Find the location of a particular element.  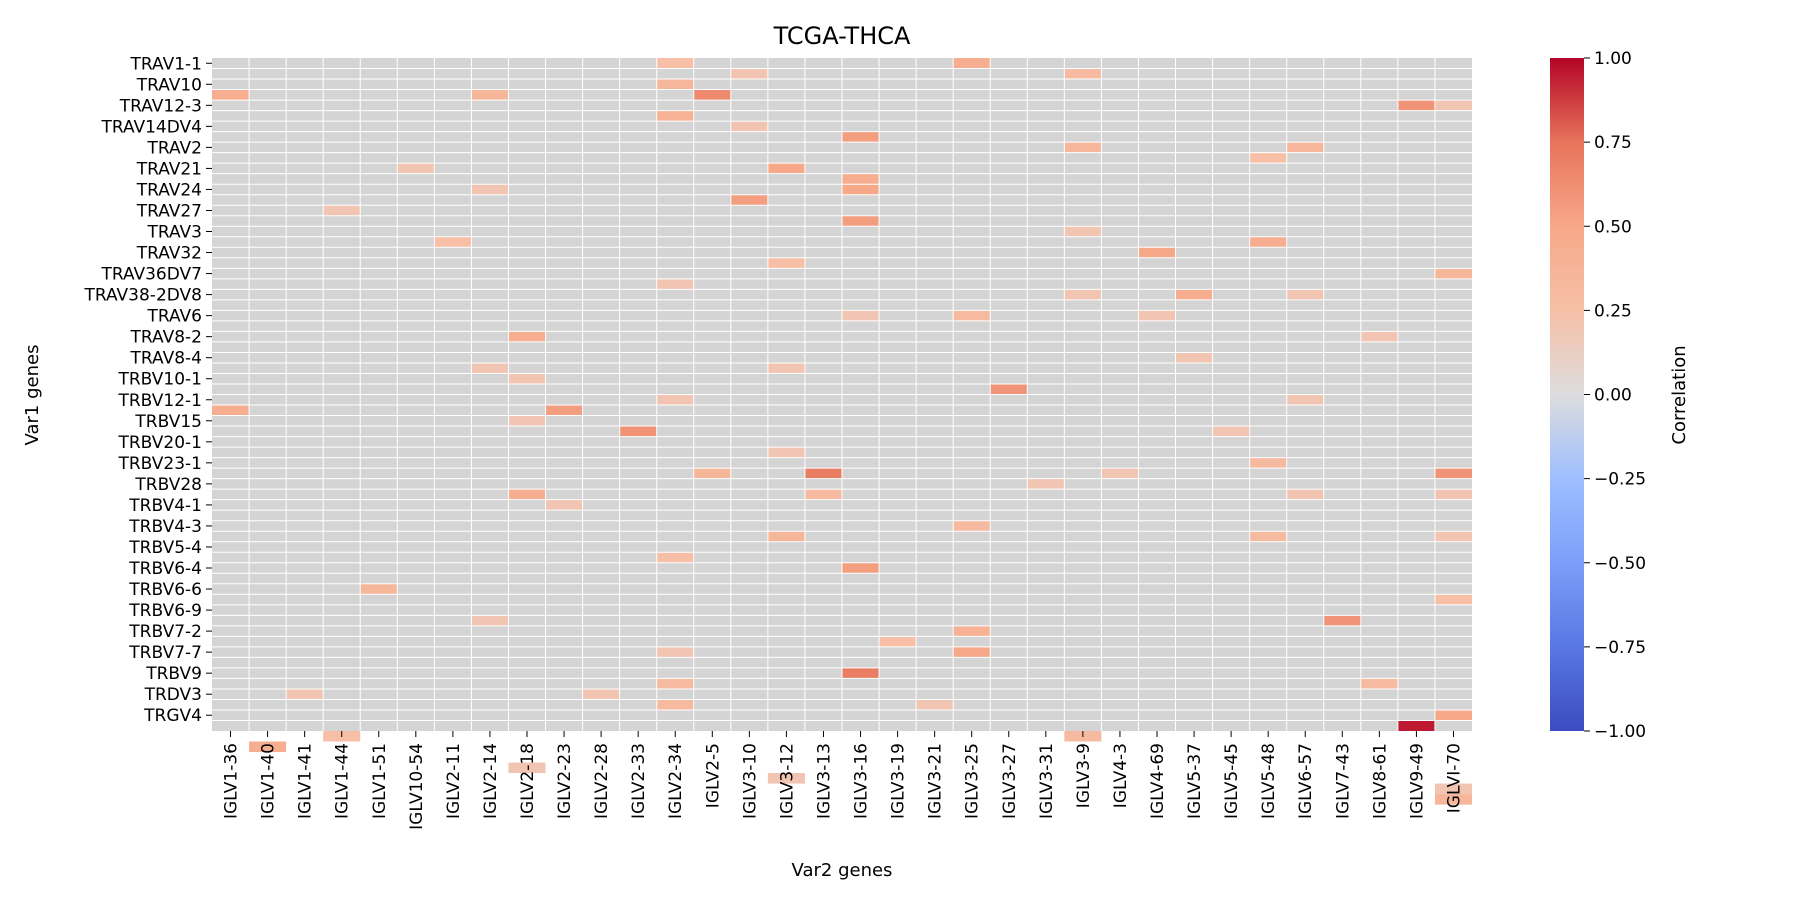

colorbar-tick-label: 0.50 is located at coordinates (1613, 227).